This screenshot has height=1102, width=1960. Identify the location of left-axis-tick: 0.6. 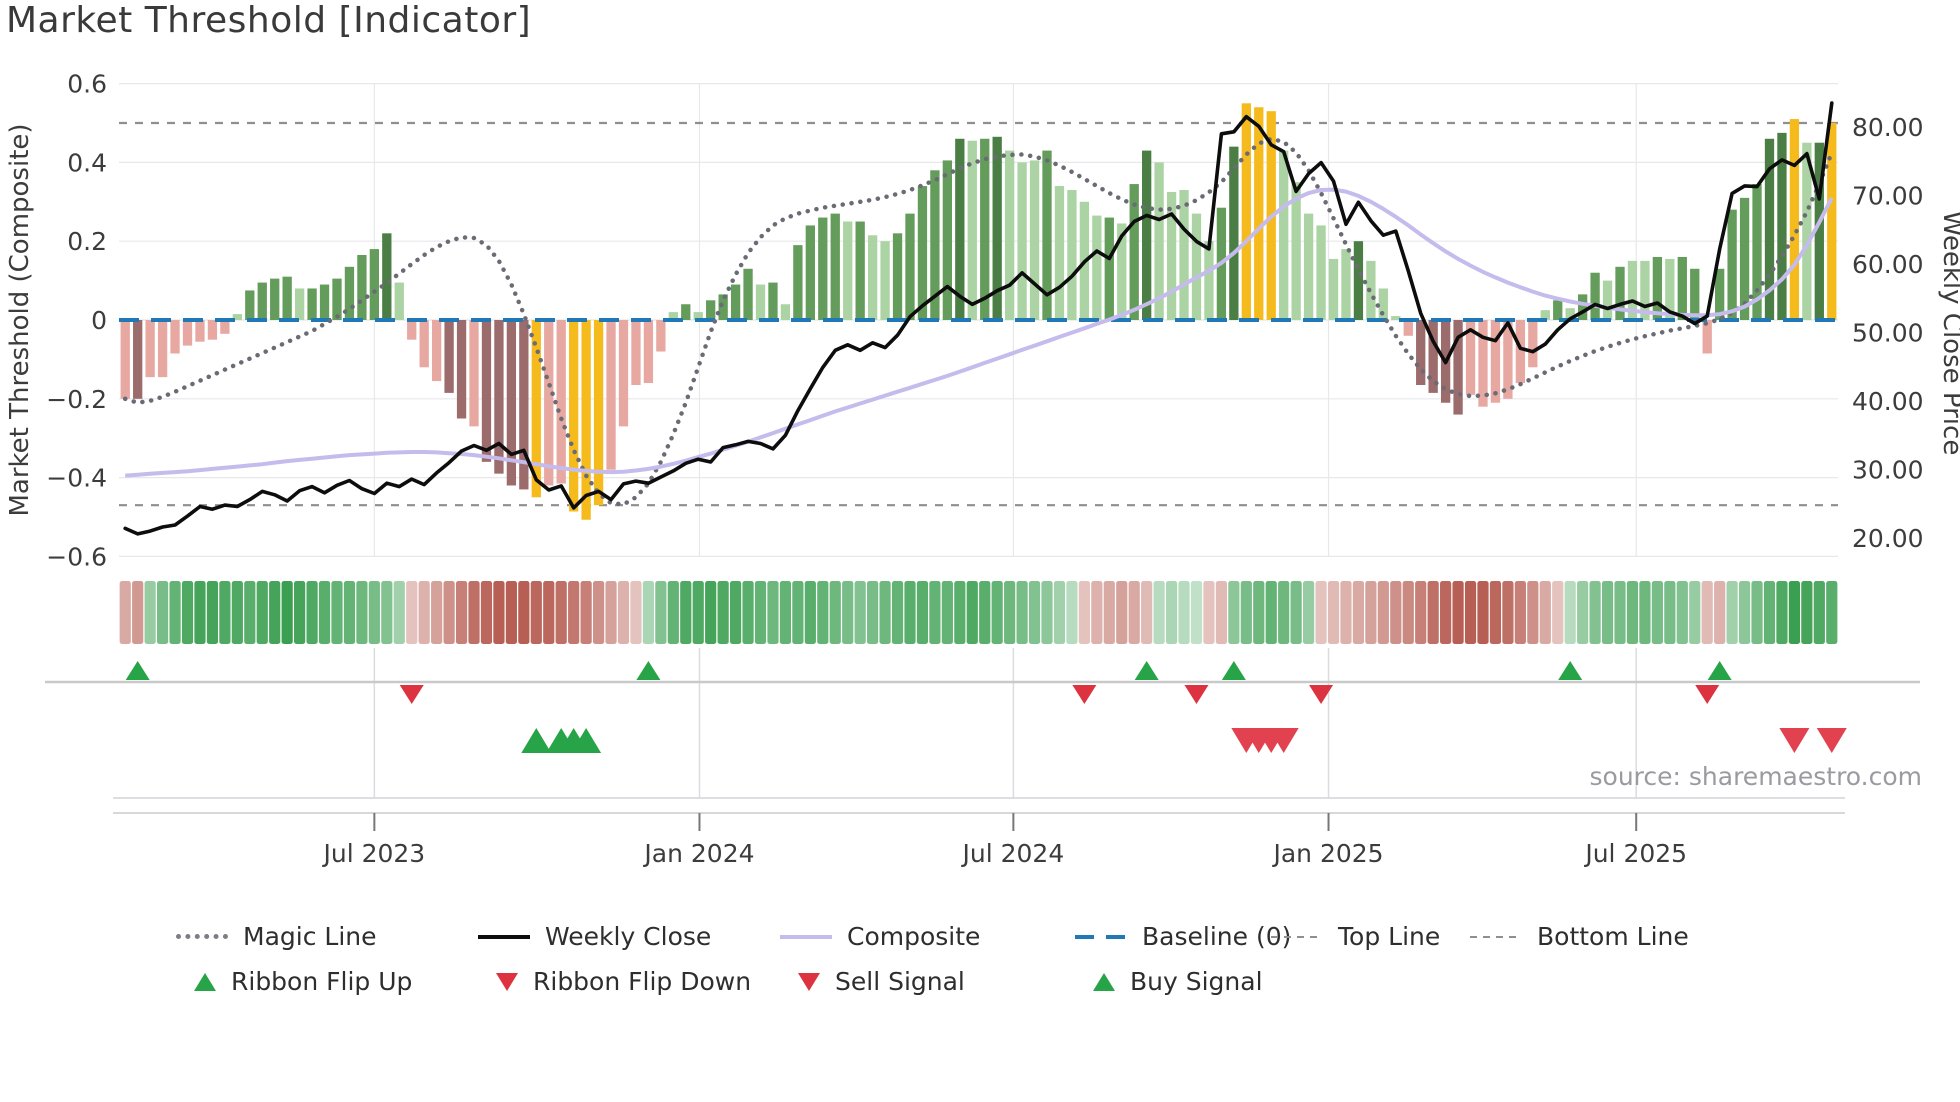
(87, 84).